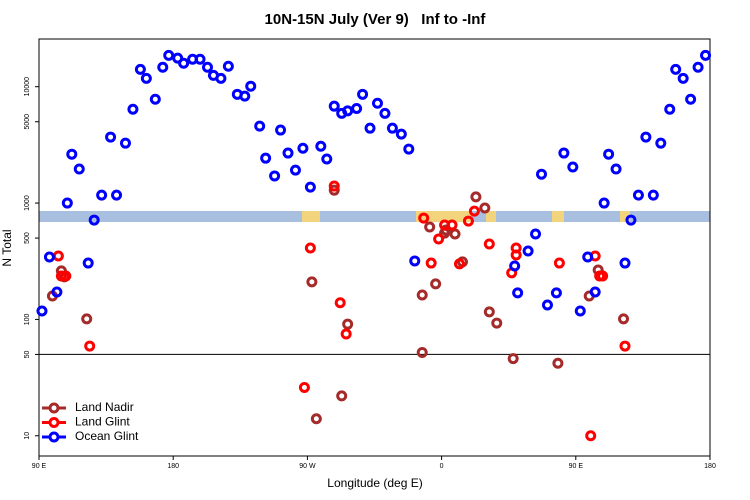  I want to click on legend-label: Land Nadir, so click(104, 407).